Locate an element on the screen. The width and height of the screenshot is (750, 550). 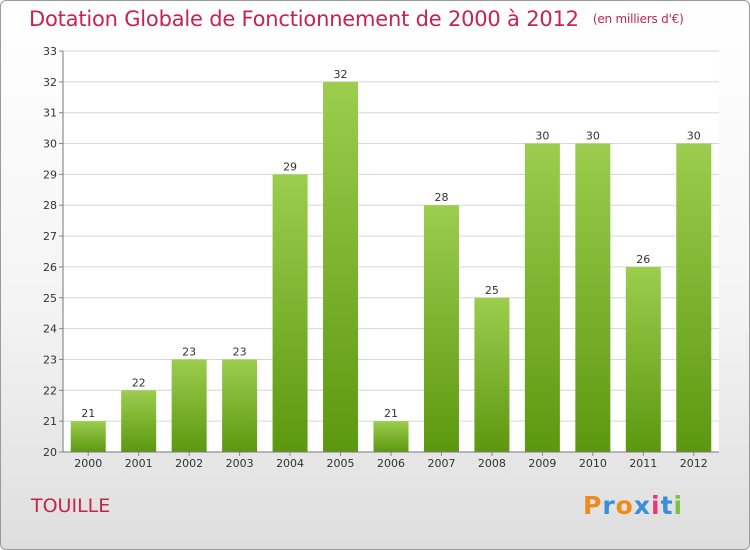
x-tick-label: 2012 is located at coordinates (694, 463).